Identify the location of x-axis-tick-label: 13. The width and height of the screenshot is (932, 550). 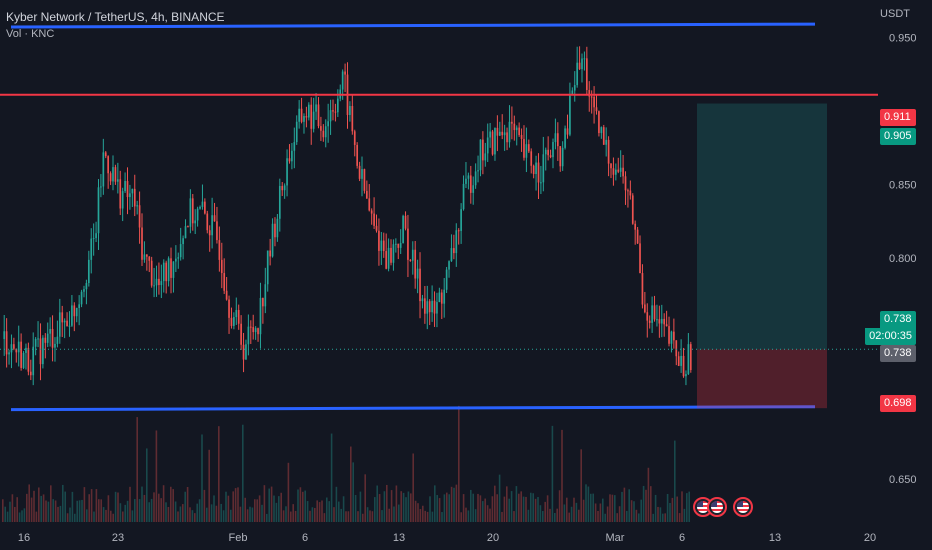
(775, 538).